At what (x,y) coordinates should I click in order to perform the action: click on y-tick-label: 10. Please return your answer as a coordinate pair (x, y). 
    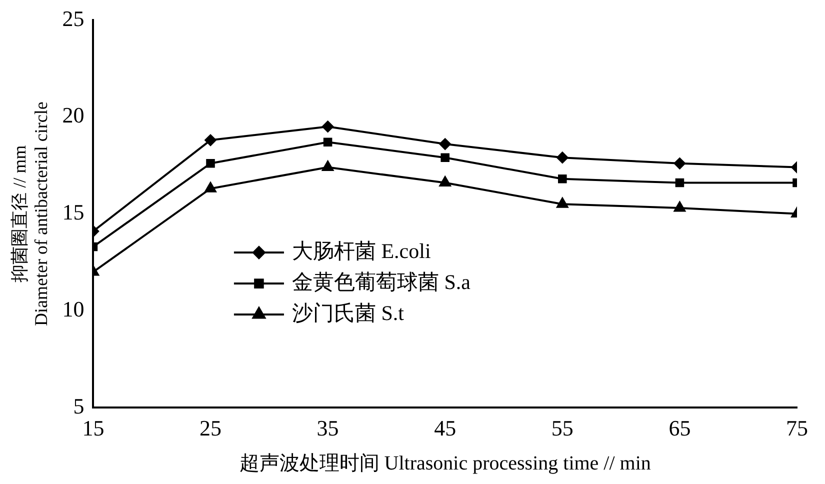
    Looking at the image, I should click on (73, 309).